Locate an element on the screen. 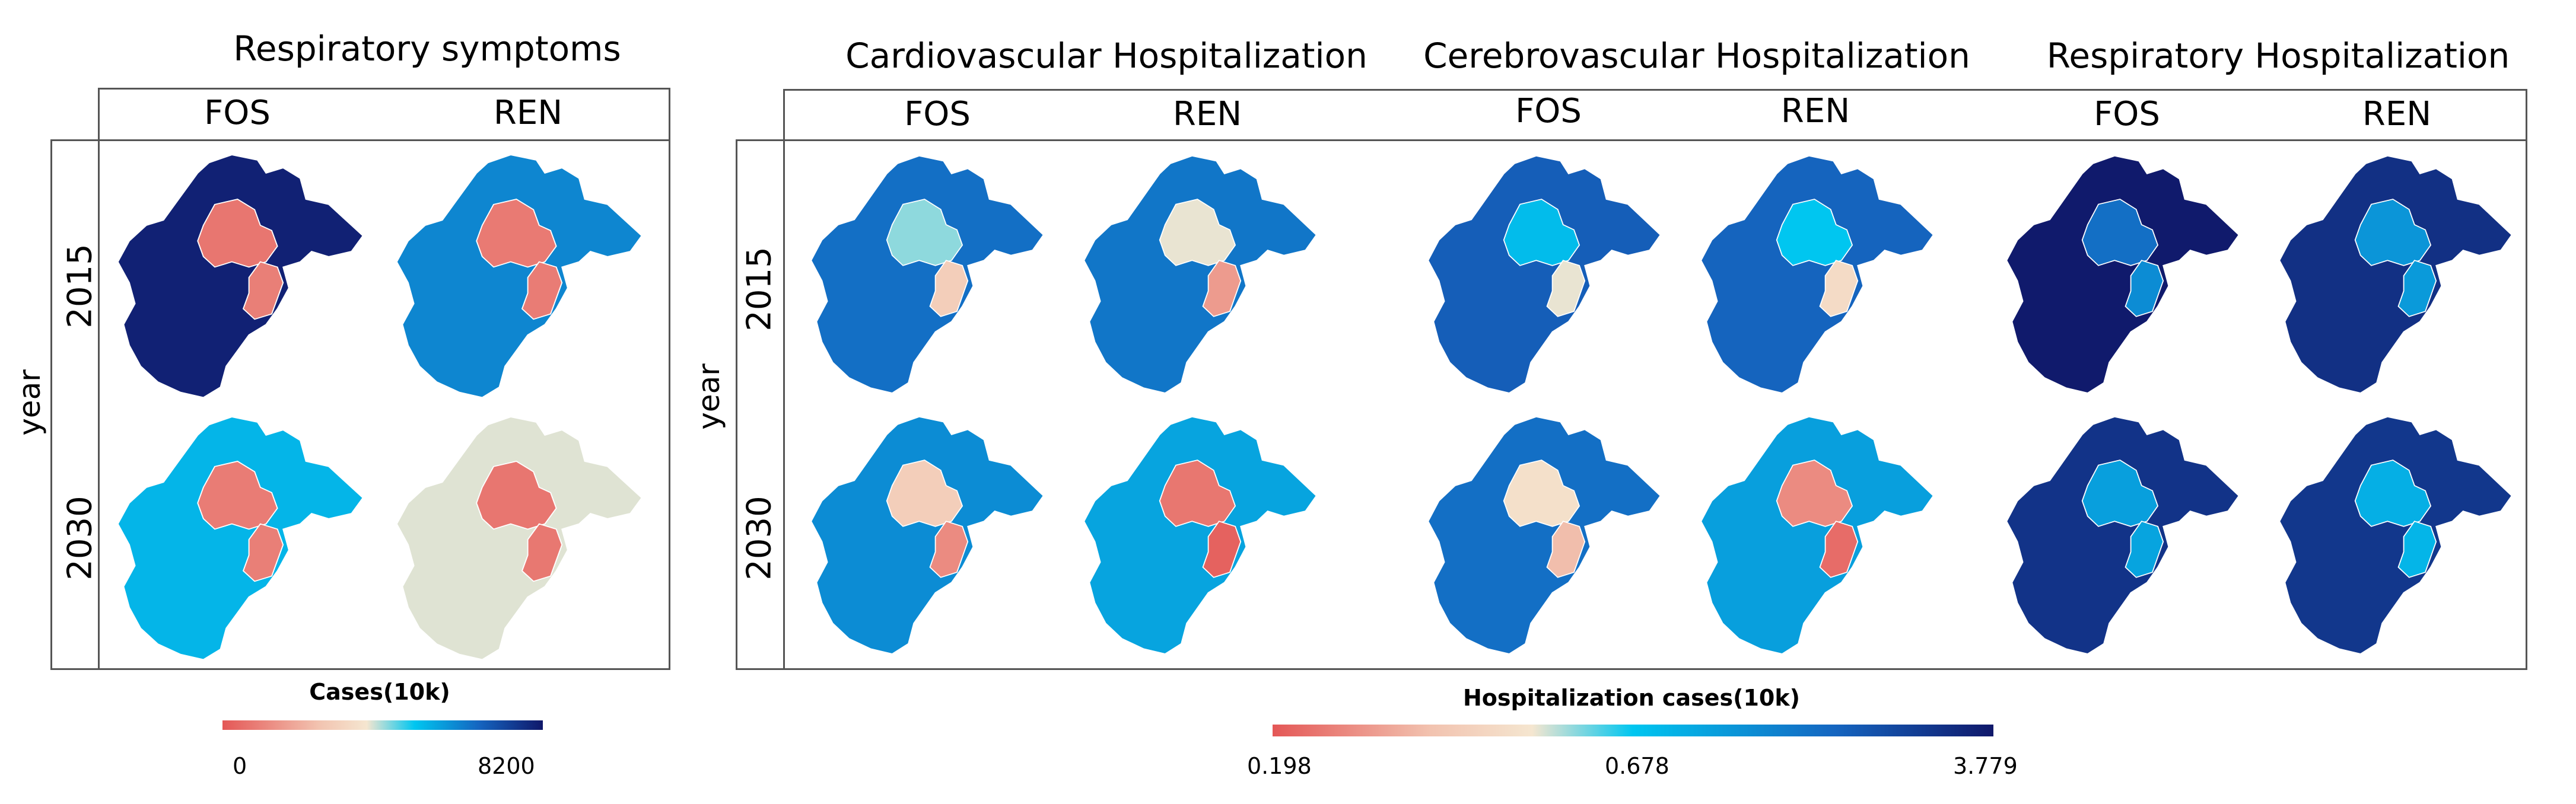  right-colorbar-tick-mid: 0.678 is located at coordinates (1637, 766).